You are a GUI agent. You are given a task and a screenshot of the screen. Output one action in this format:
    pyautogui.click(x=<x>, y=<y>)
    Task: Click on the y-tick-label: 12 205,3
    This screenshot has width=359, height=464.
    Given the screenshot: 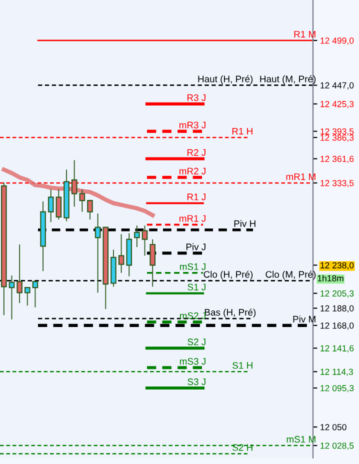 What is the action you would take?
    pyautogui.click(x=337, y=294)
    